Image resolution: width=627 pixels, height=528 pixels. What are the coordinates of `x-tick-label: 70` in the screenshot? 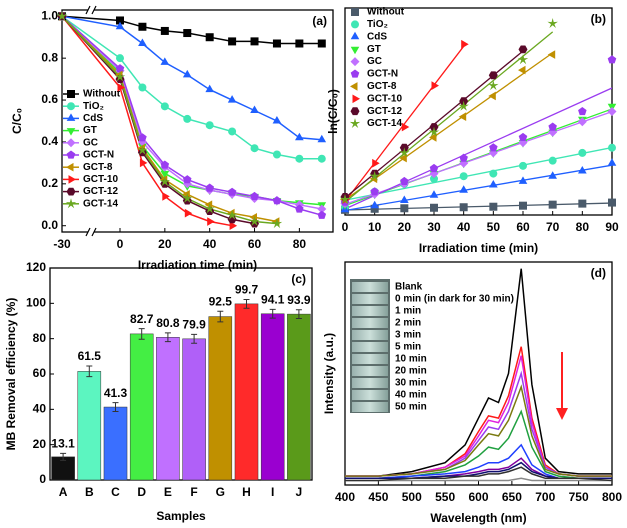 It's located at (553, 227).